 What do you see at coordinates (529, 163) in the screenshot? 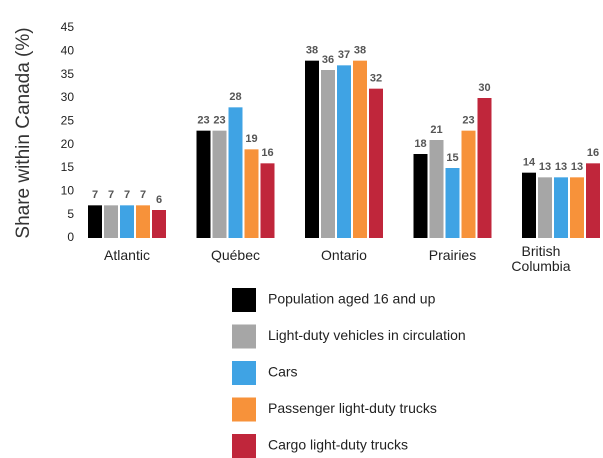
I see `data-label: 14` at bounding box center [529, 163].